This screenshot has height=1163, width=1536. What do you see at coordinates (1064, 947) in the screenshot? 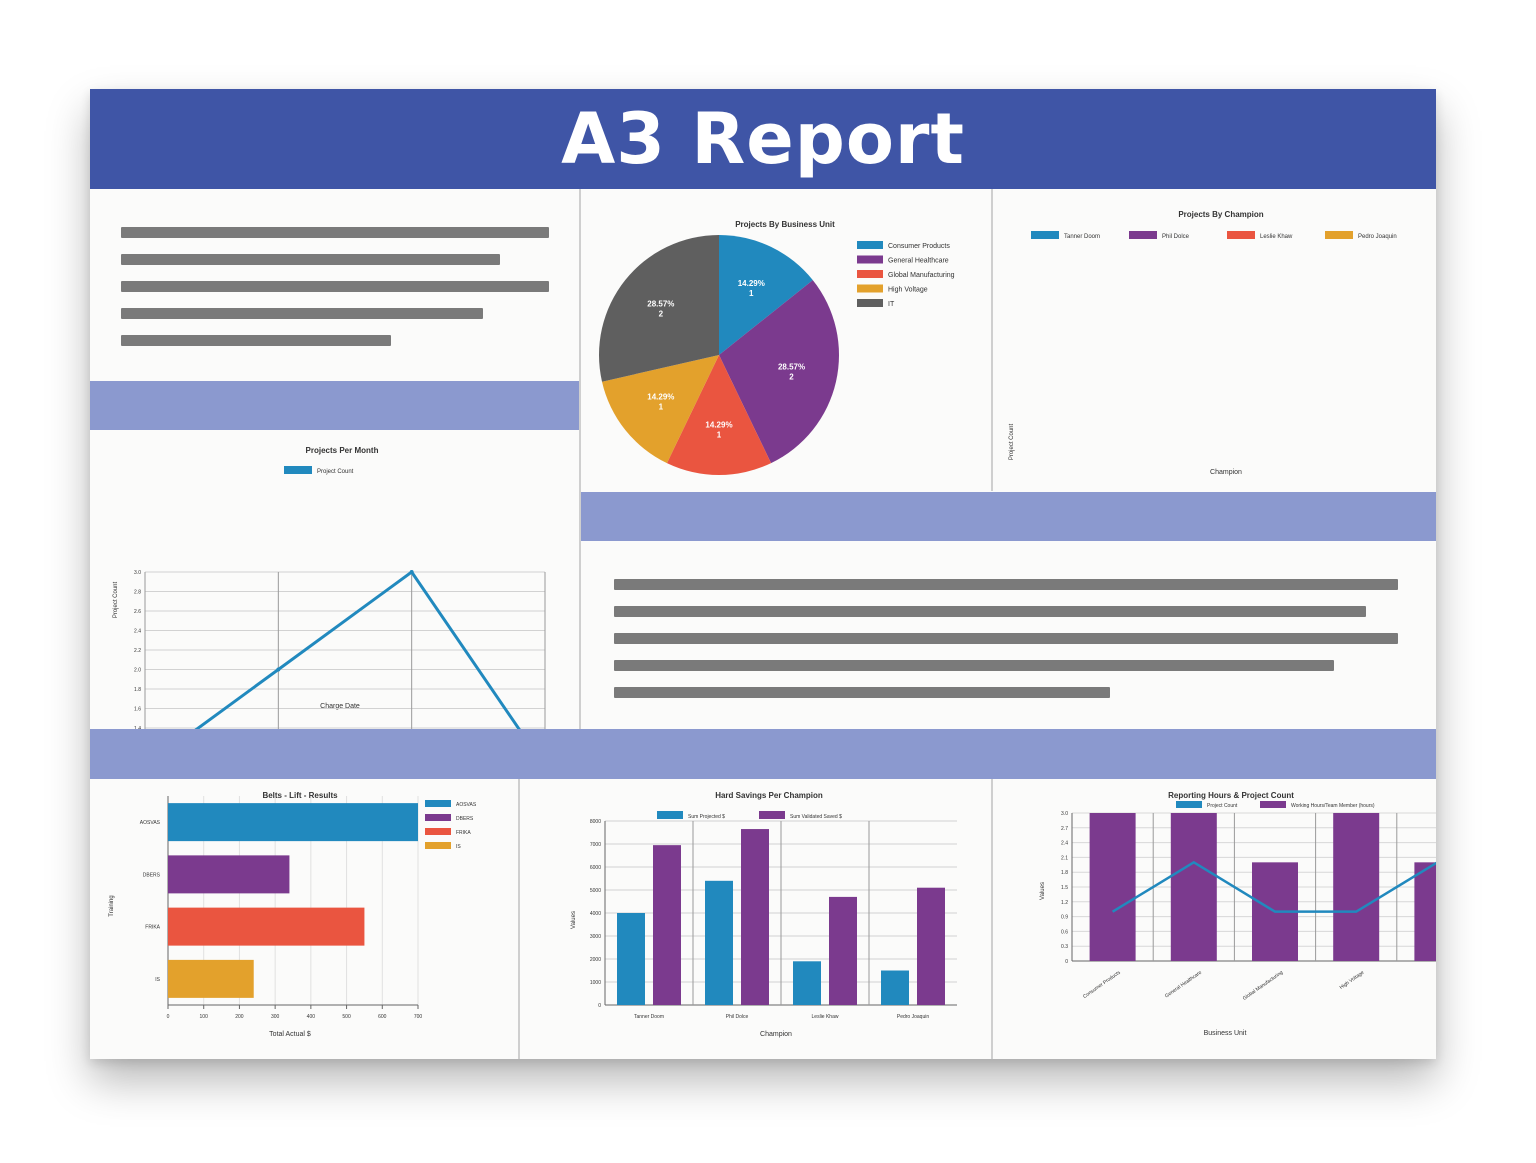
I see `y-tick-label: 0.3` at bounding box center [1064, 947].